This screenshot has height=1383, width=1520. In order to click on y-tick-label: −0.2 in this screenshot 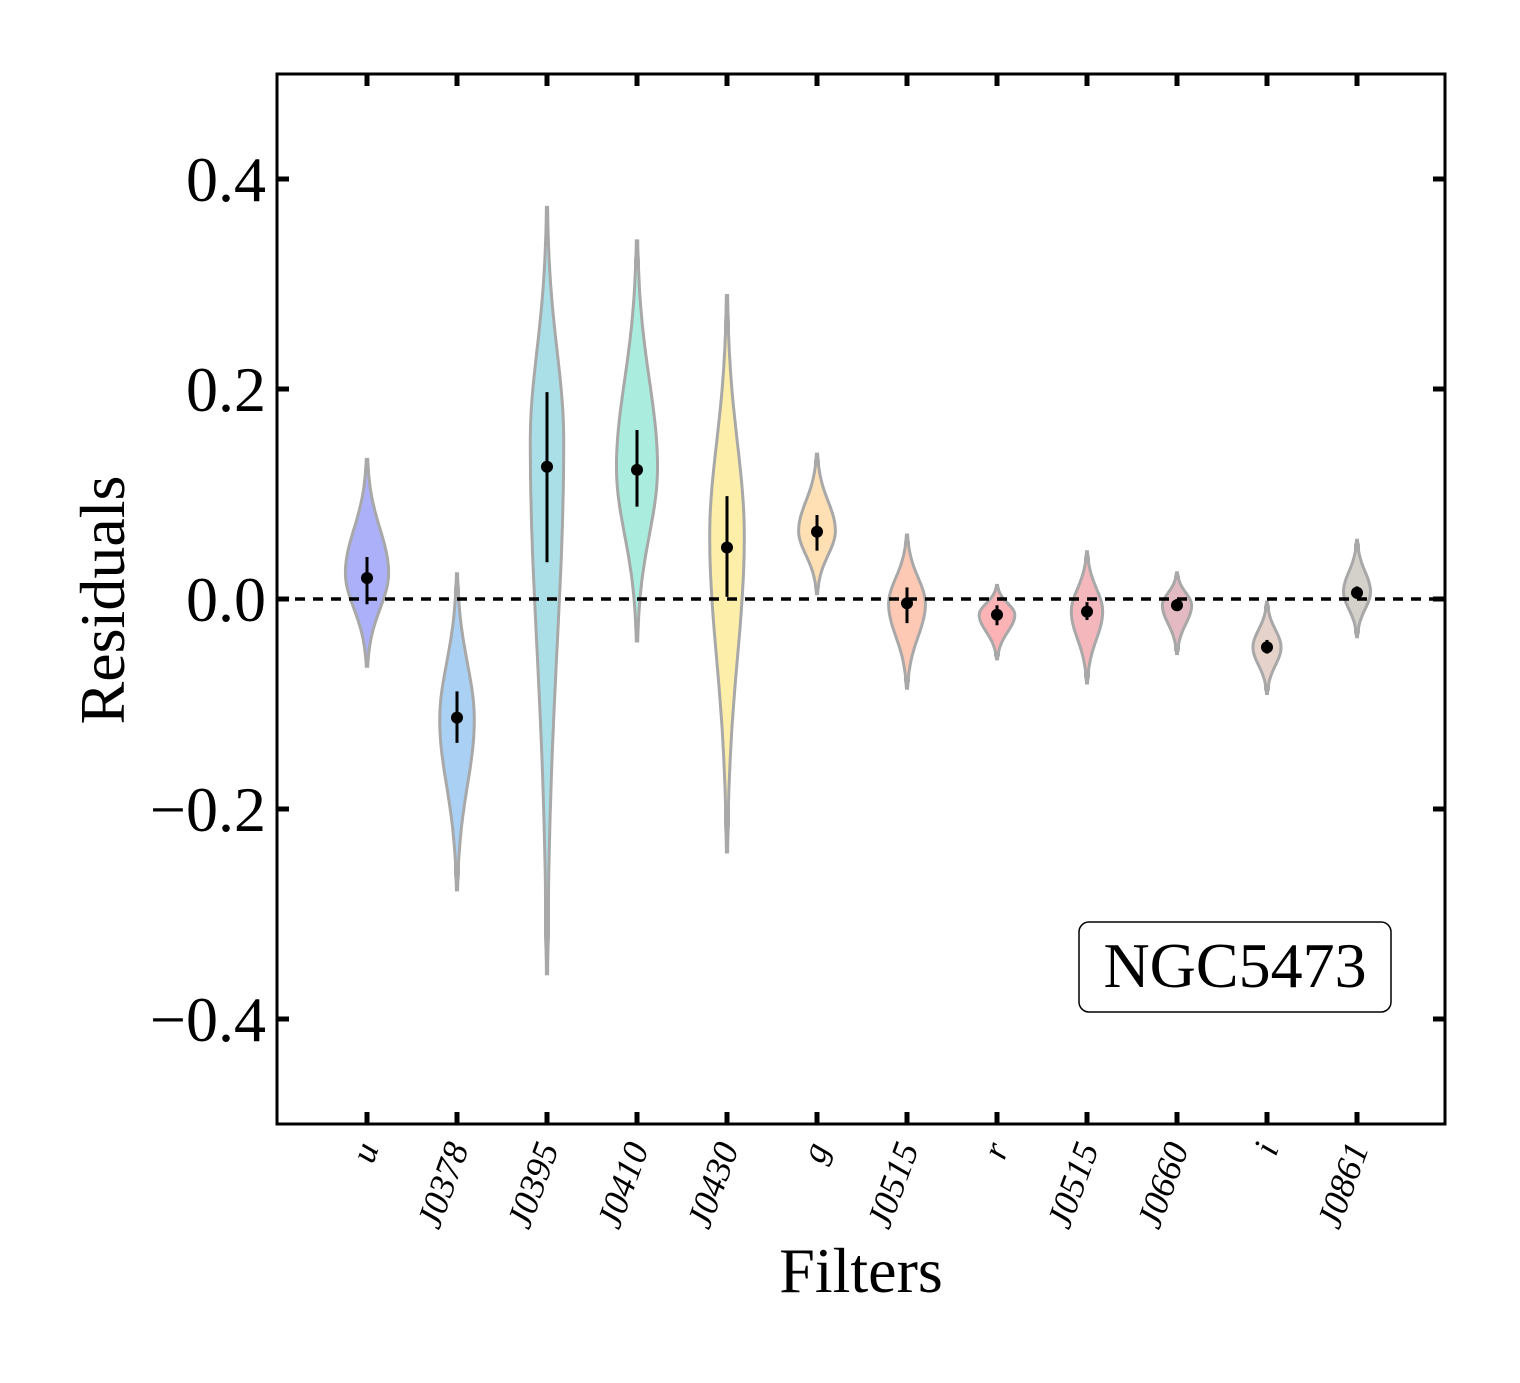, I will do `click(208, 809)`.